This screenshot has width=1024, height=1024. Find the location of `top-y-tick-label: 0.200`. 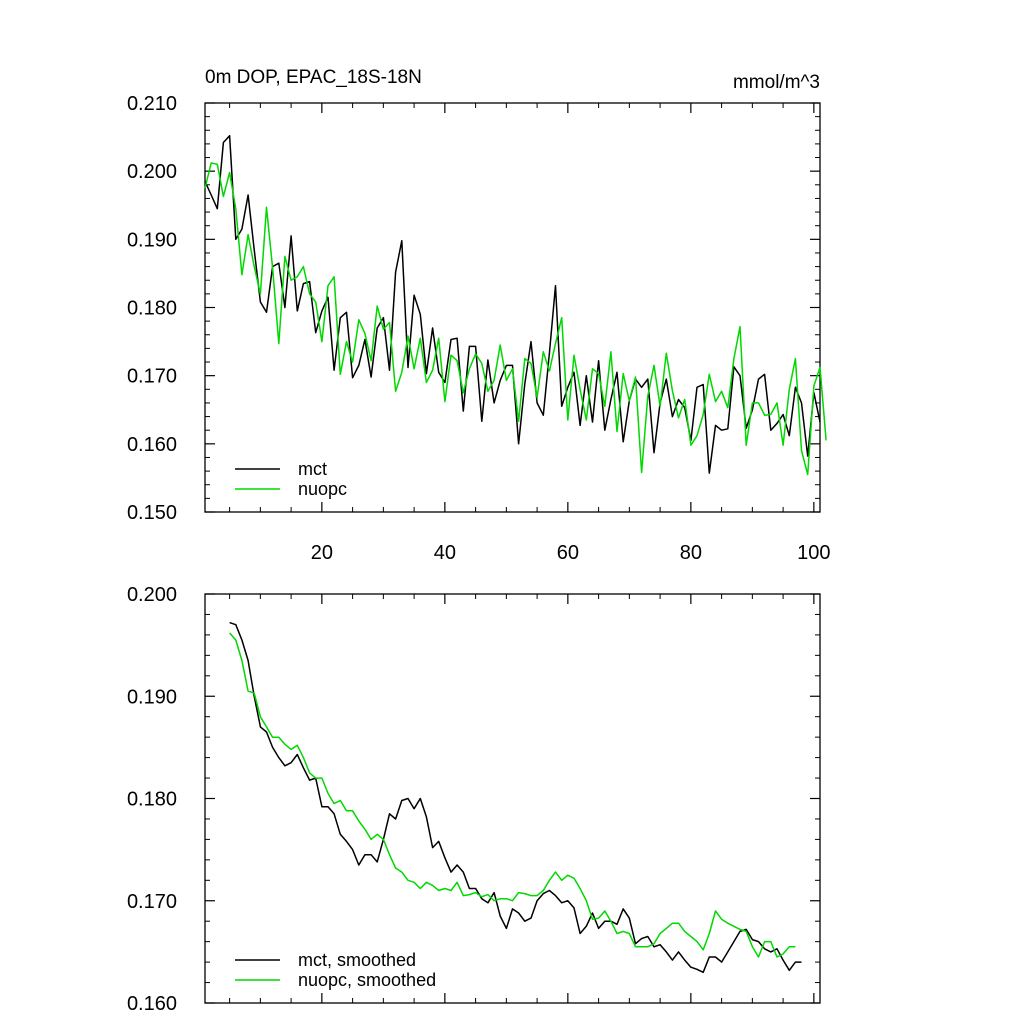

top-y-tick-label: 0.200 is located at coordinates (152, 172).